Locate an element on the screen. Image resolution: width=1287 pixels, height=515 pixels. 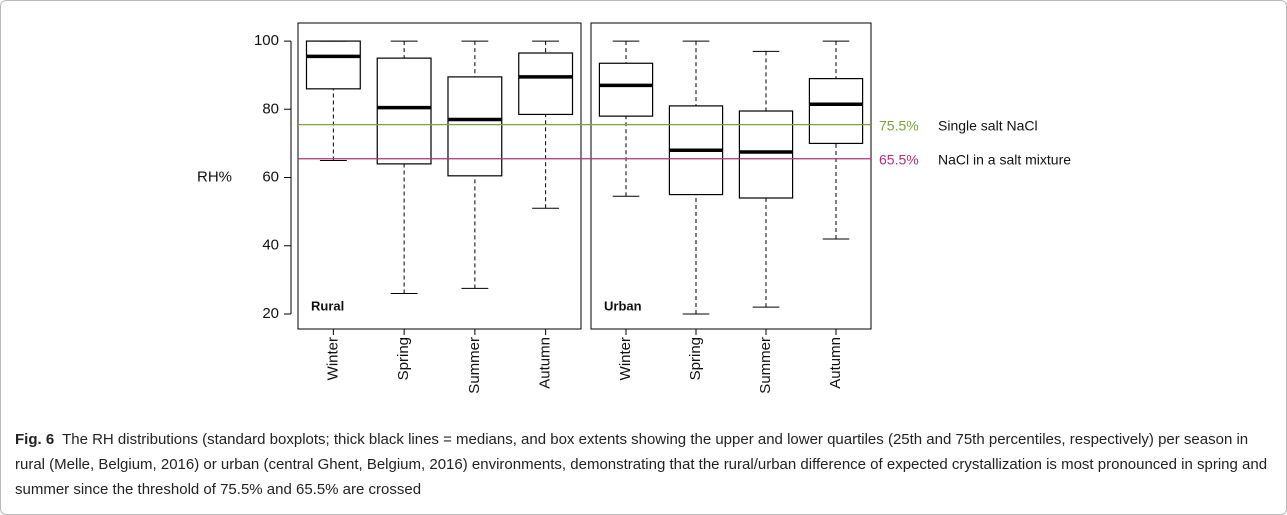
y-tick-label: 60 is located at coordinates (270, 177).